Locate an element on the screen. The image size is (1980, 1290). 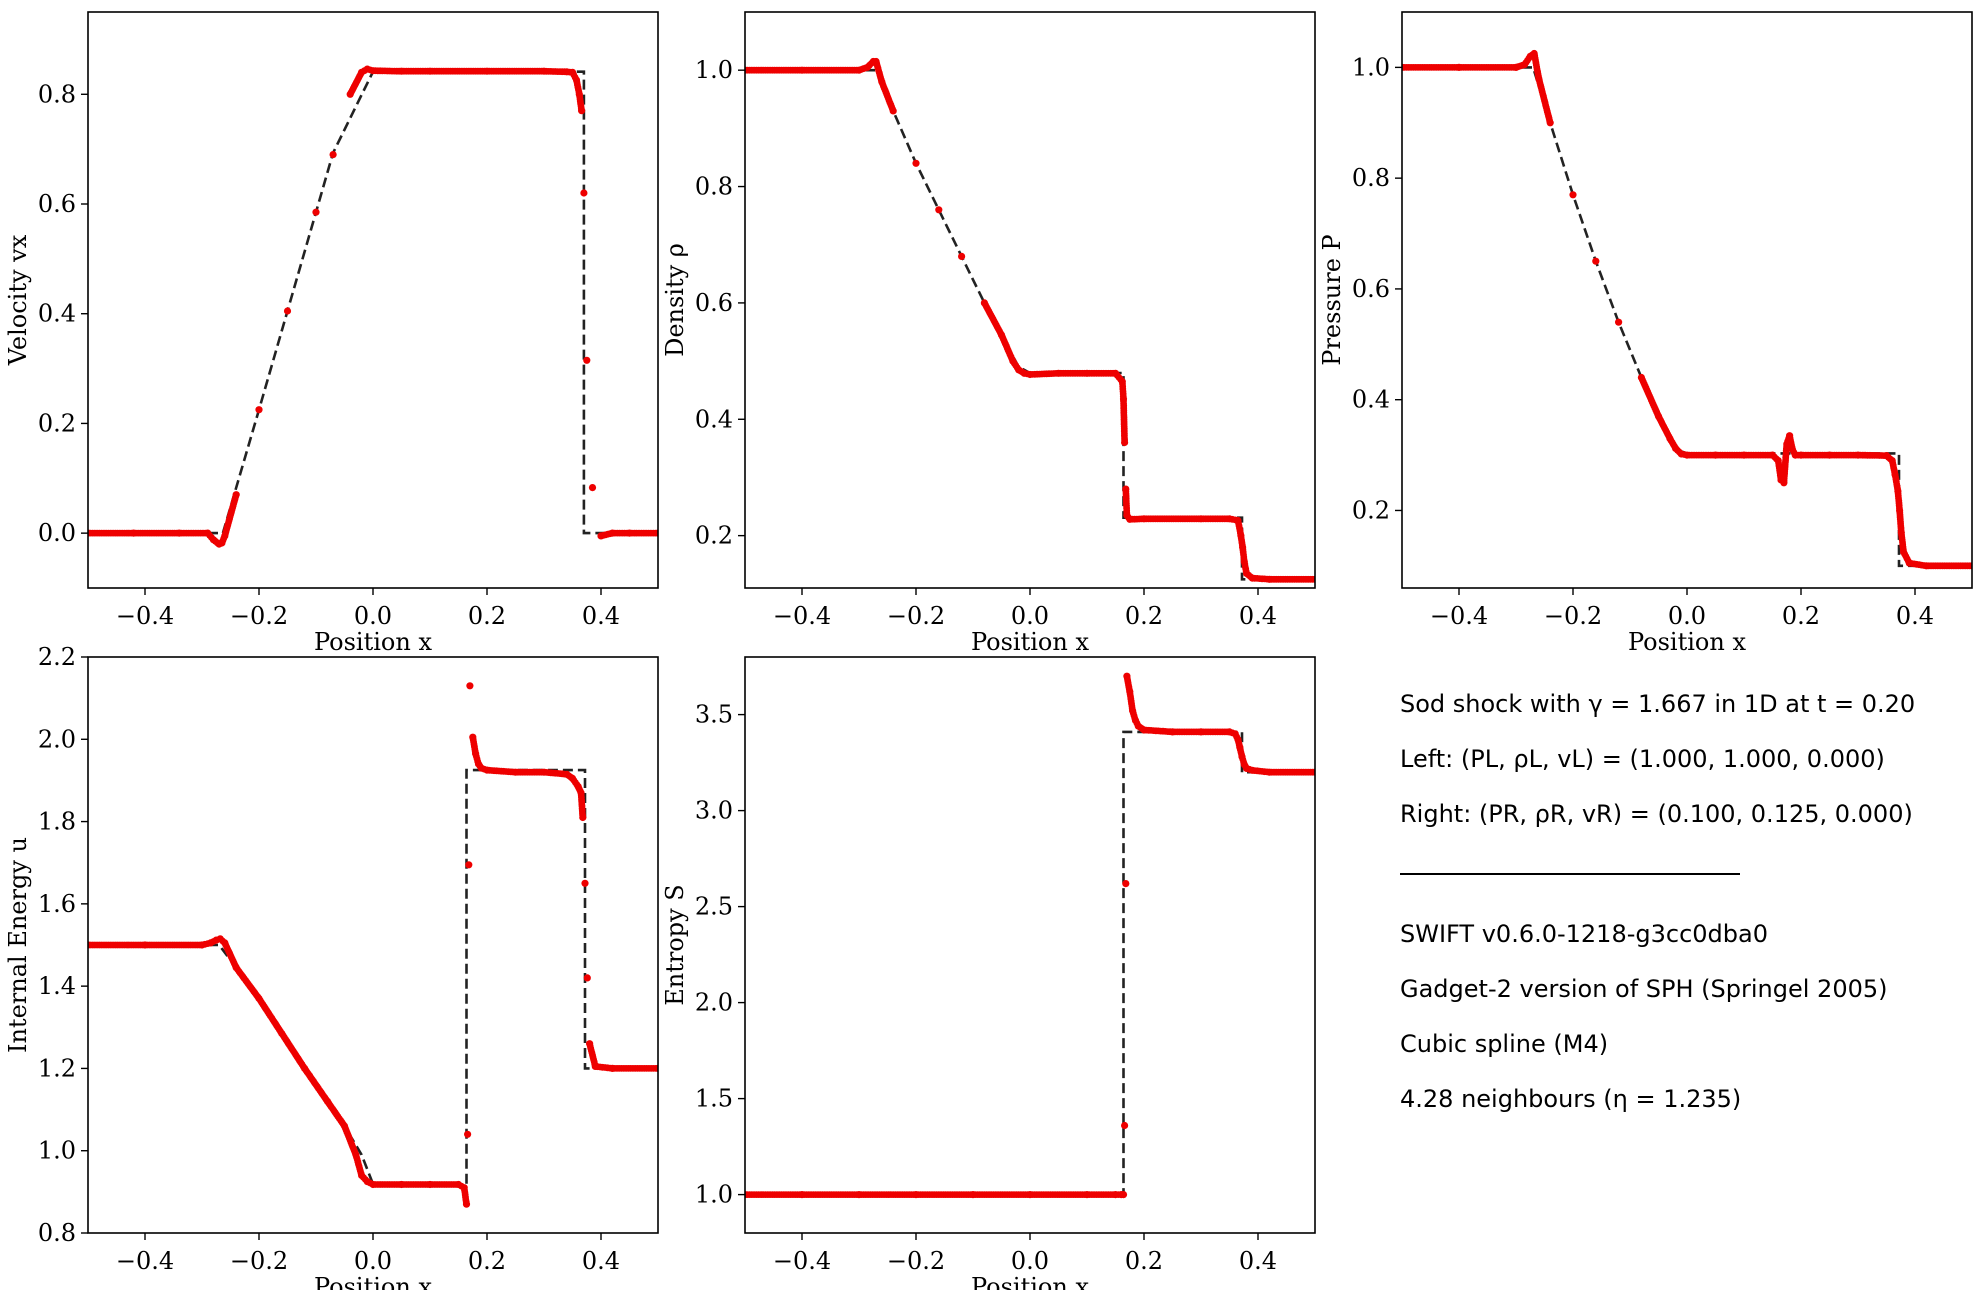
internal-energy-y-axis-label: Internal Energy u is located at coordinates (18, 945).